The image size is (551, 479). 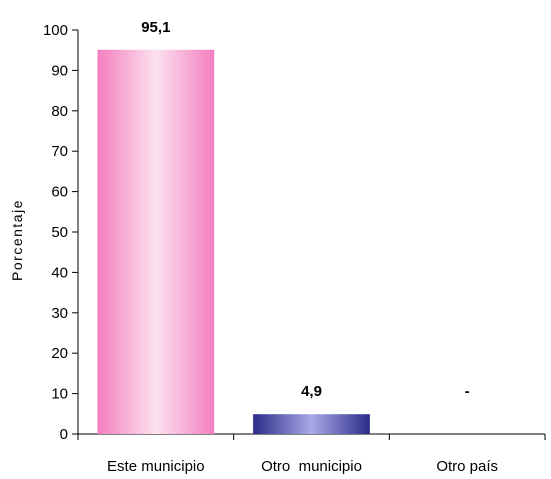 I want to click on y-tick-label: 90, so click(x=59, y=70).